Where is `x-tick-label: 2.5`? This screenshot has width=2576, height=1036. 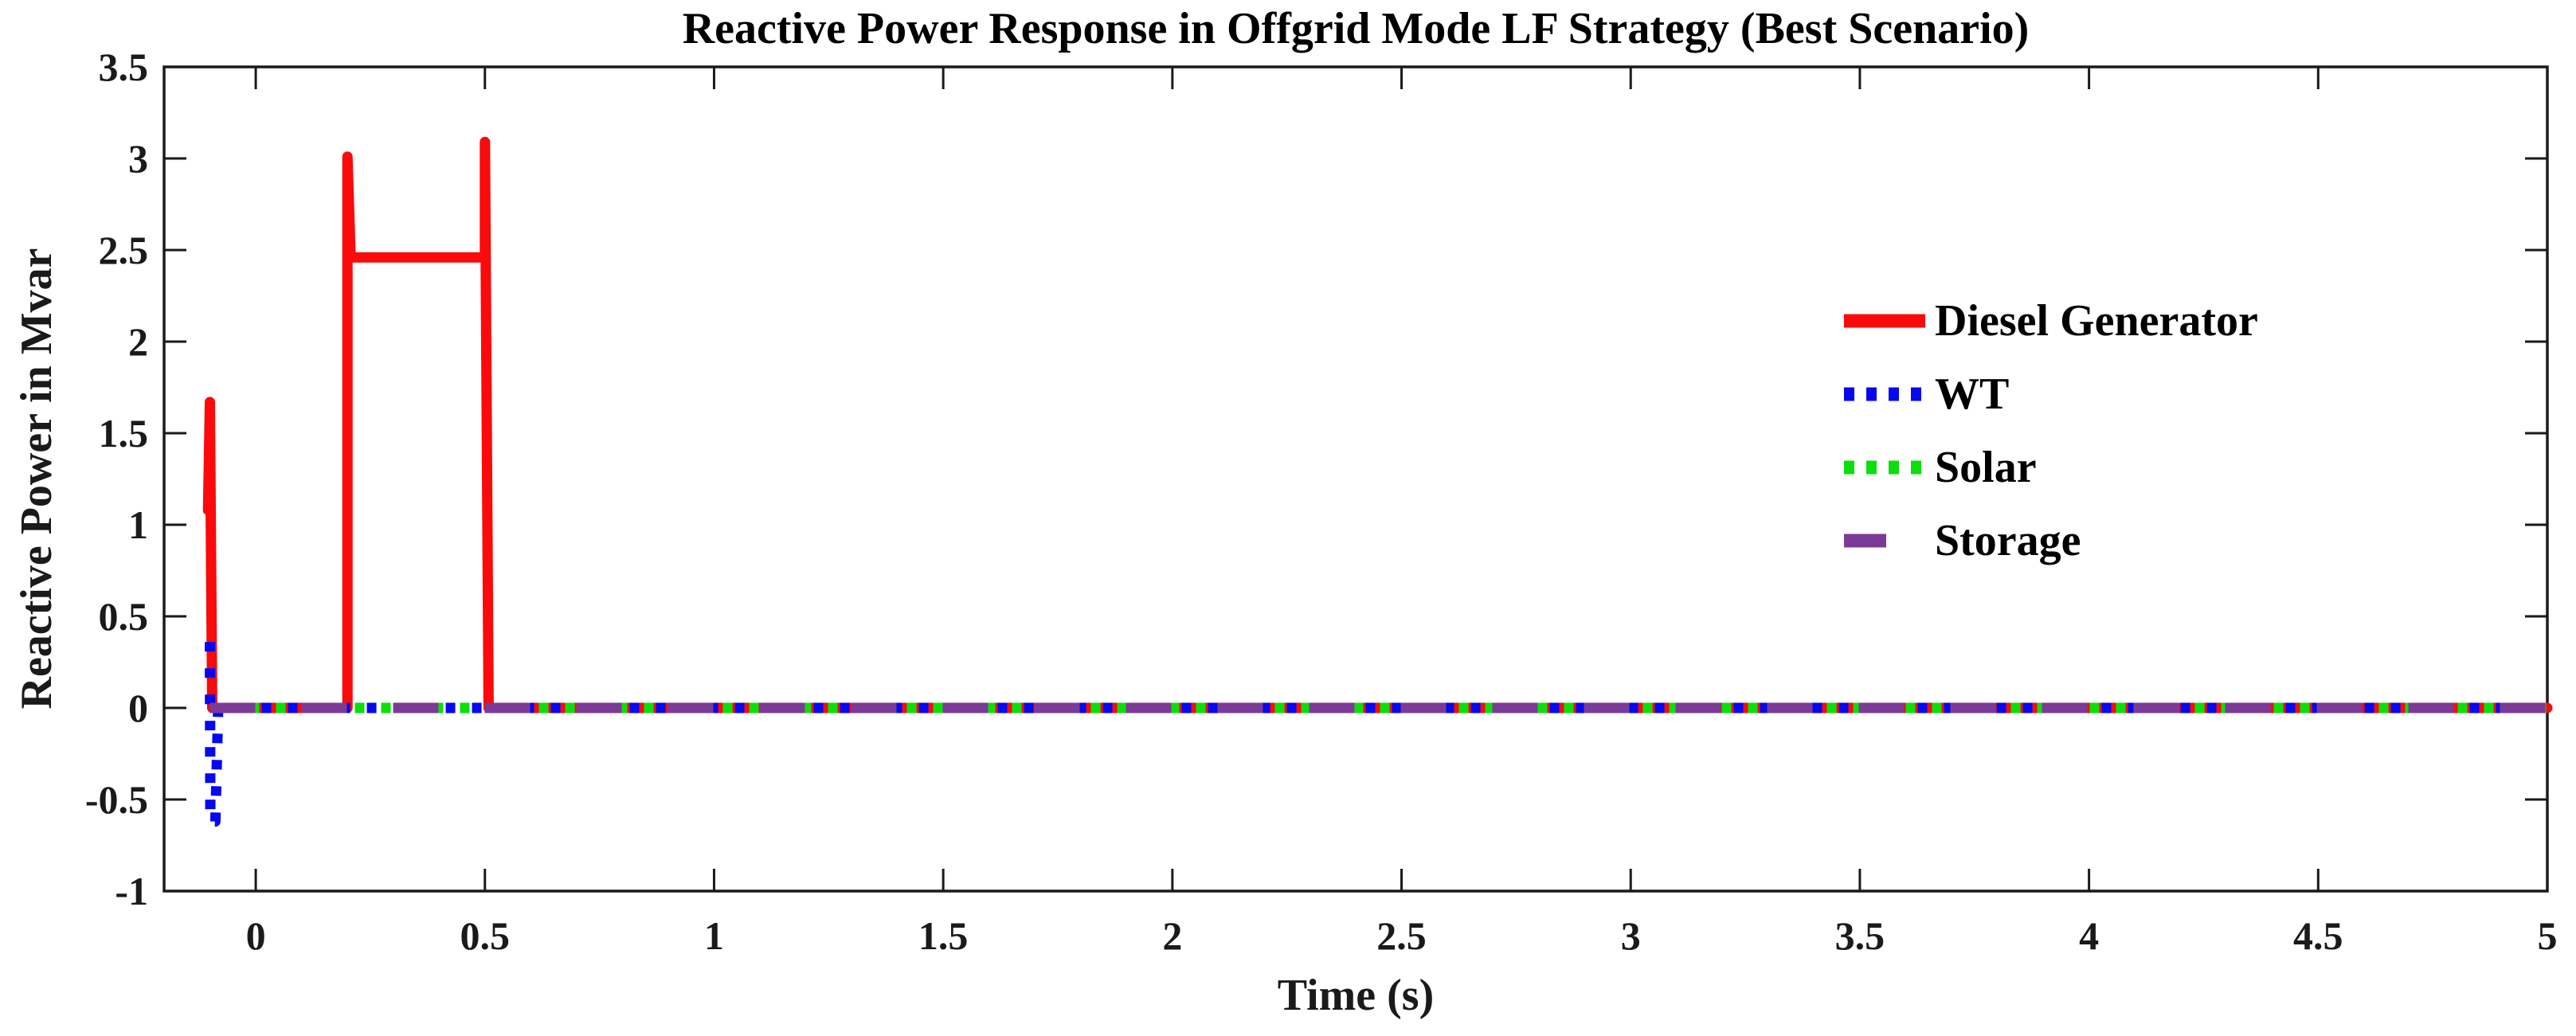
x-tick-label: 2.5 is located at coordinates (1401, 935).